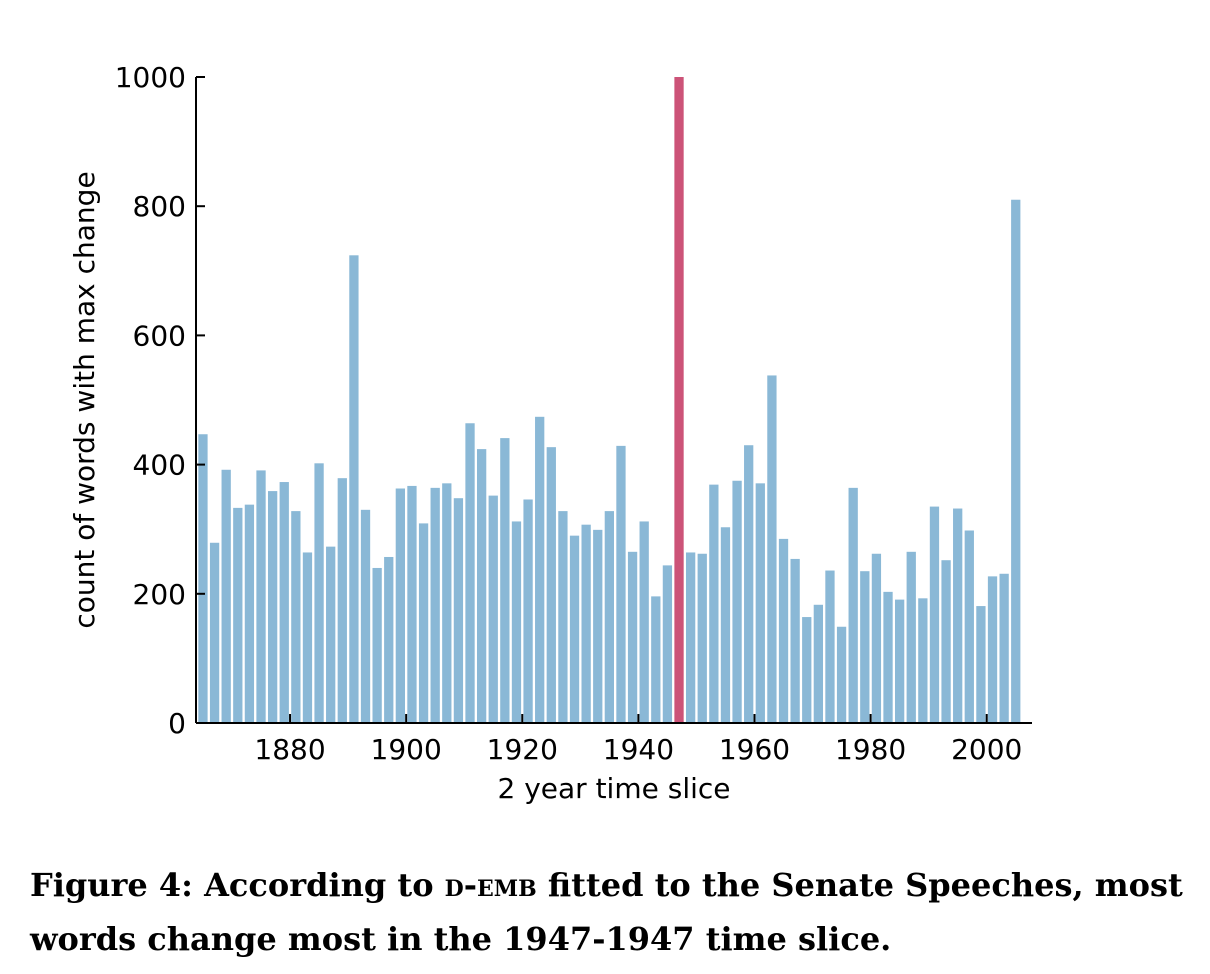 This screenshot has width=1210, height=974. Describe the element at coordinates (522, 749) in the screenshot. I see `x-tick-label: 1920` at that location.